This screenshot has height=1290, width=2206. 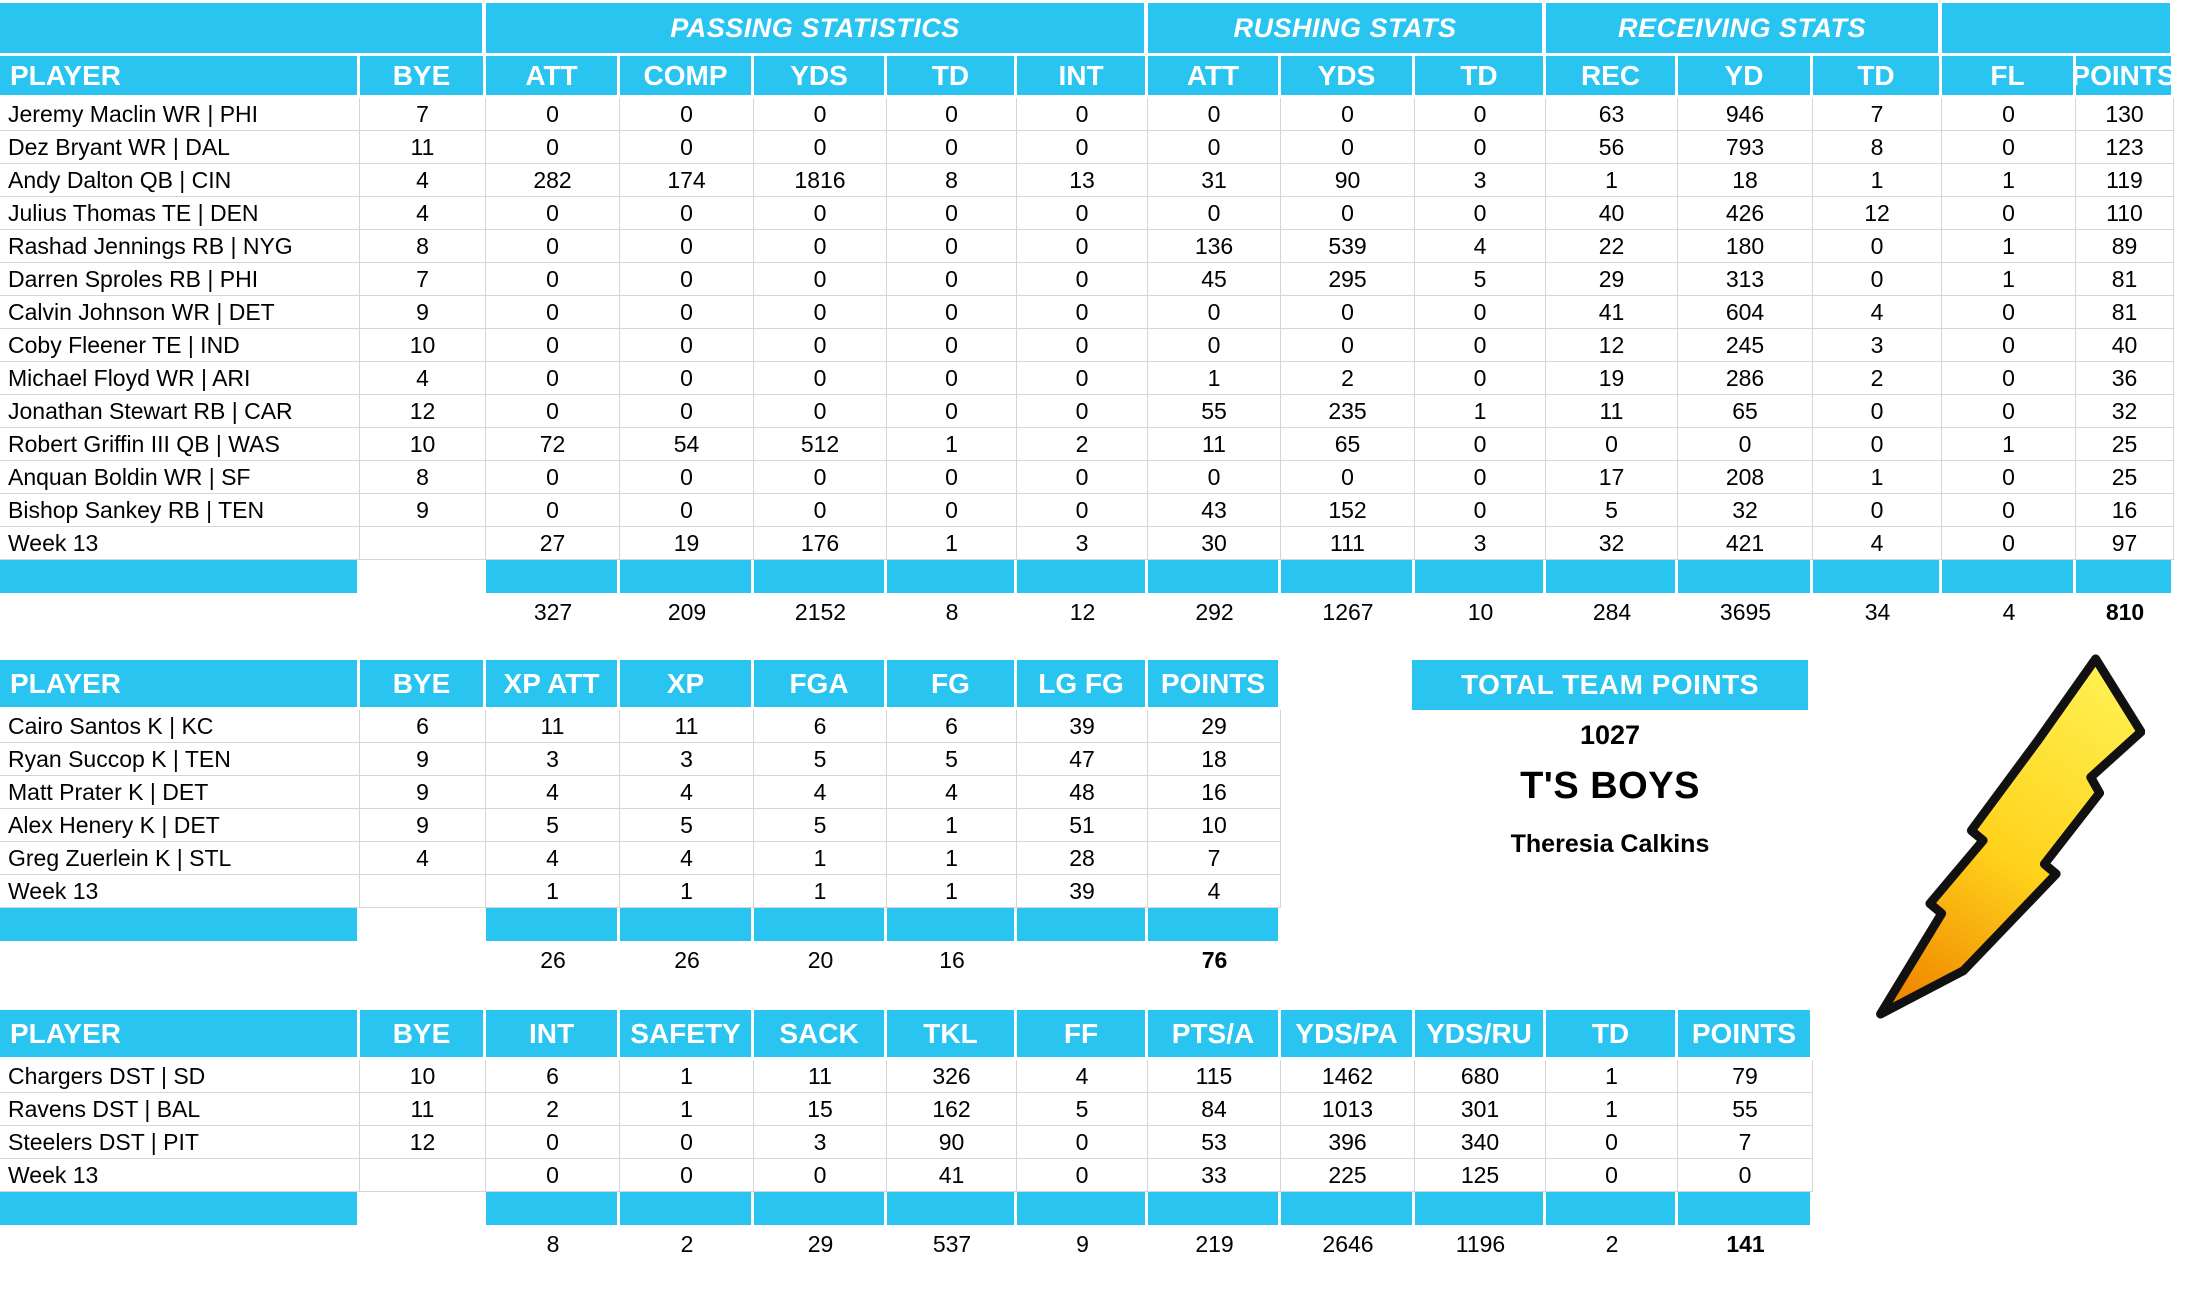 I want to click on column-header: REC, so click(x=1612, y=77).